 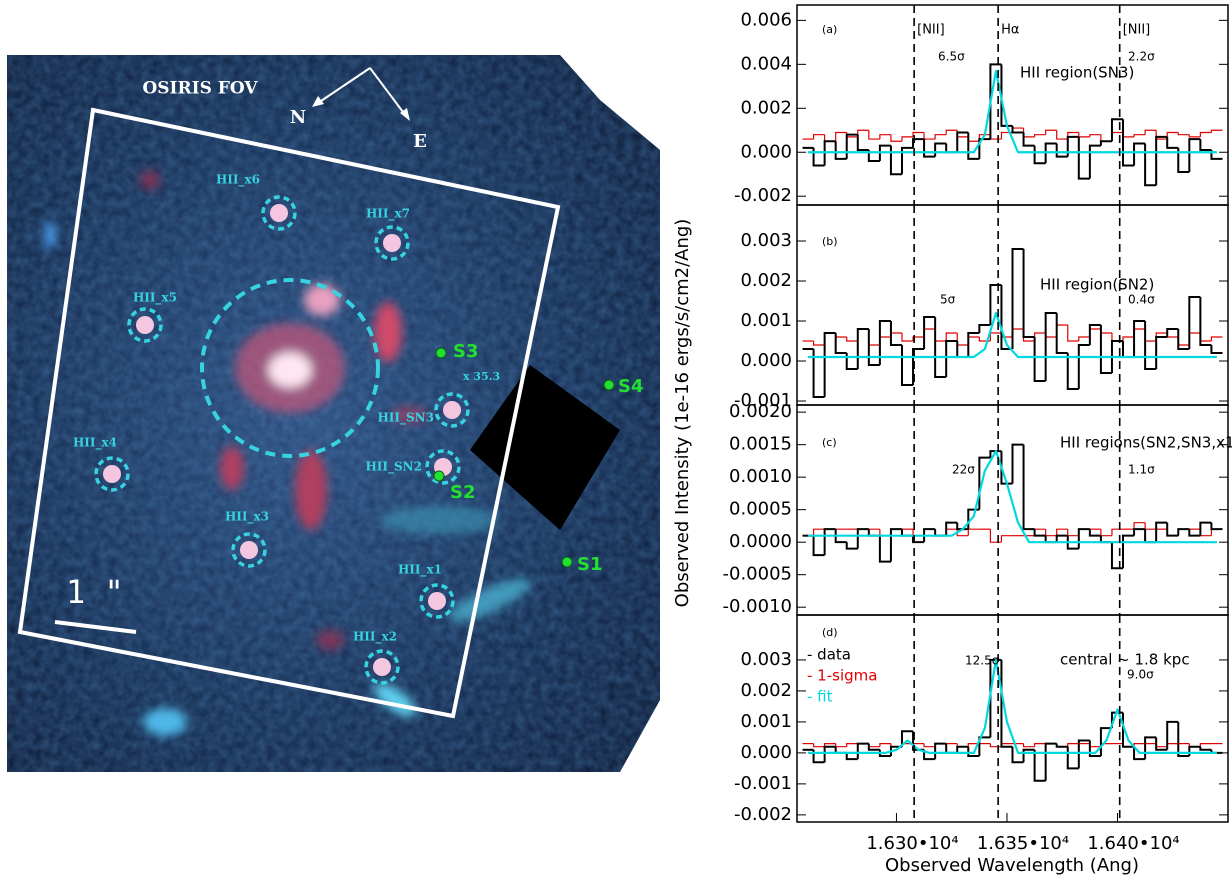 What do you see at coordinates (766, 240) in the screenshot?
I see `y-tick-label: 0.003` at bounding box center [766, 240].